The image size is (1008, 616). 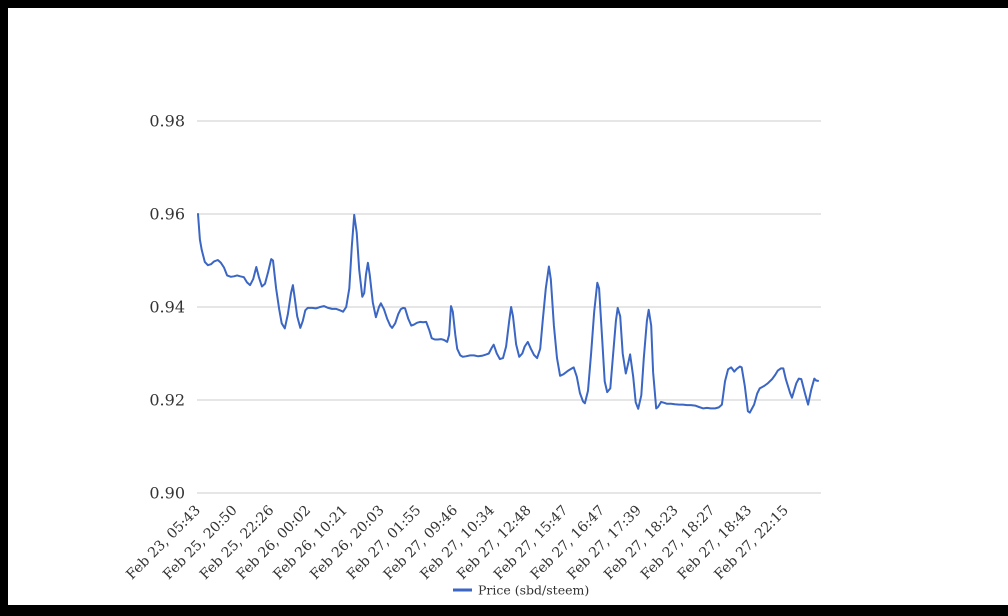 I want to click on y-axis-tick-label: 0.94, so click(x=167, y=307).